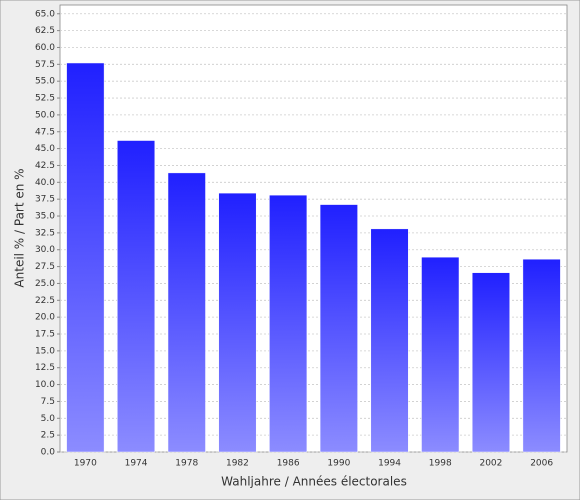 This screenshot has height=500, width=580. What do you see at coordinates (45, 250) in the screenshot?
I see `y-tick-label: 30.0` at bounding box center [45, 250].